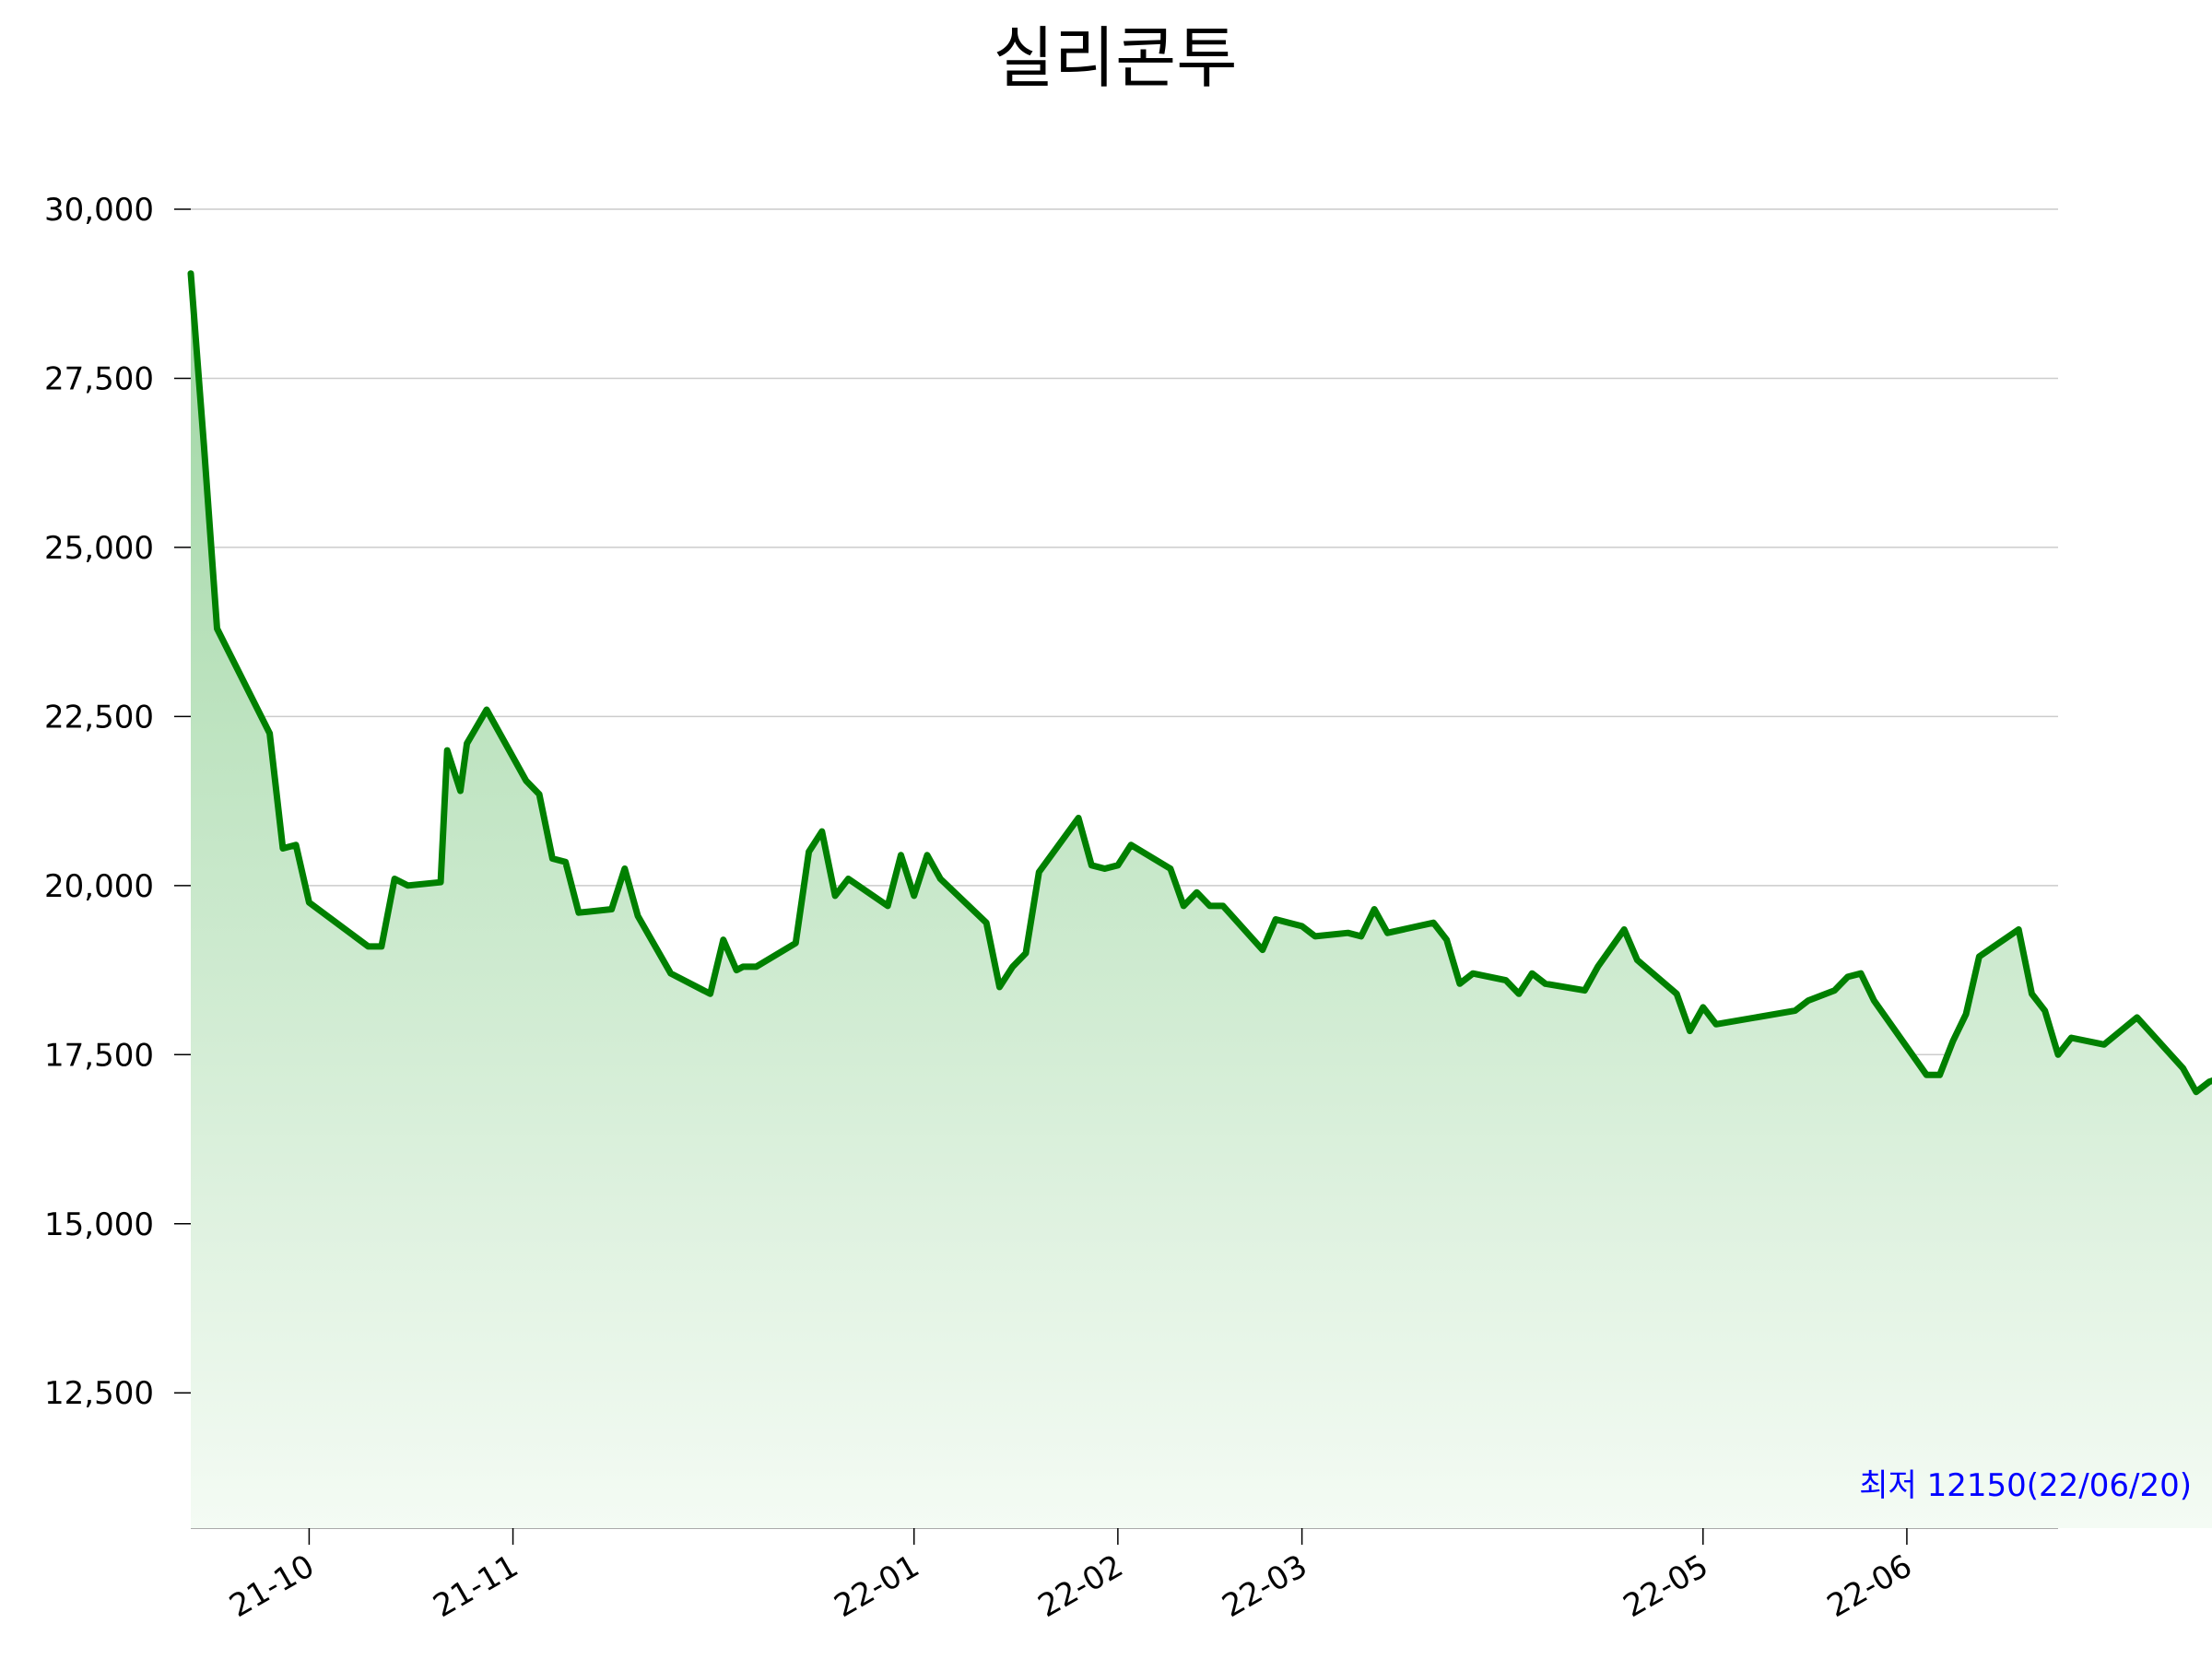  I want to click on x-tick-label: 22-02, so click(1081, 1586).